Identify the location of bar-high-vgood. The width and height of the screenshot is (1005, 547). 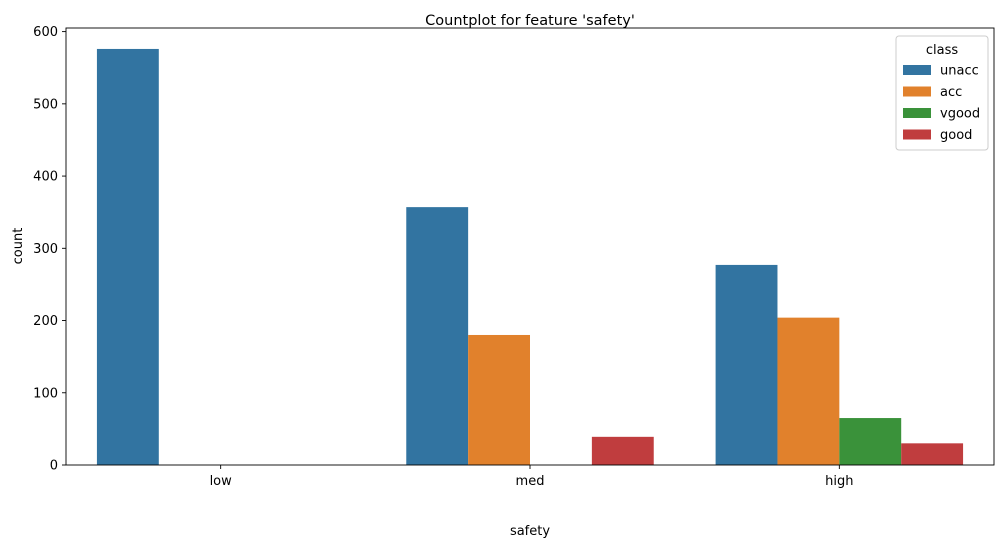
(870, 441).